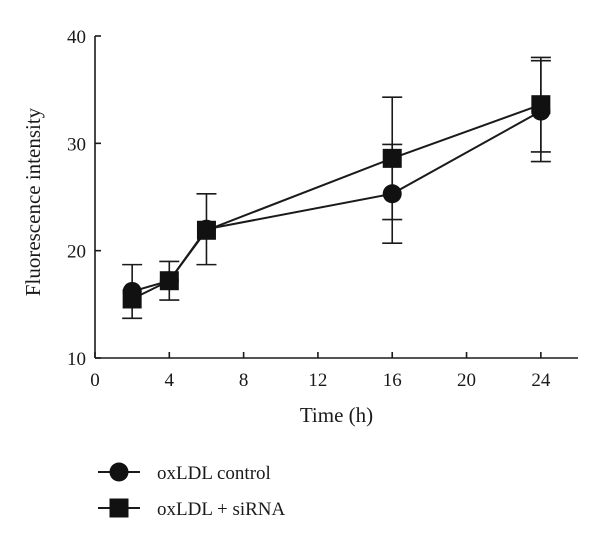 The height and width of the screenshot is (545, 600). I want to click on x-tick-label: 12, so click(317, 380).